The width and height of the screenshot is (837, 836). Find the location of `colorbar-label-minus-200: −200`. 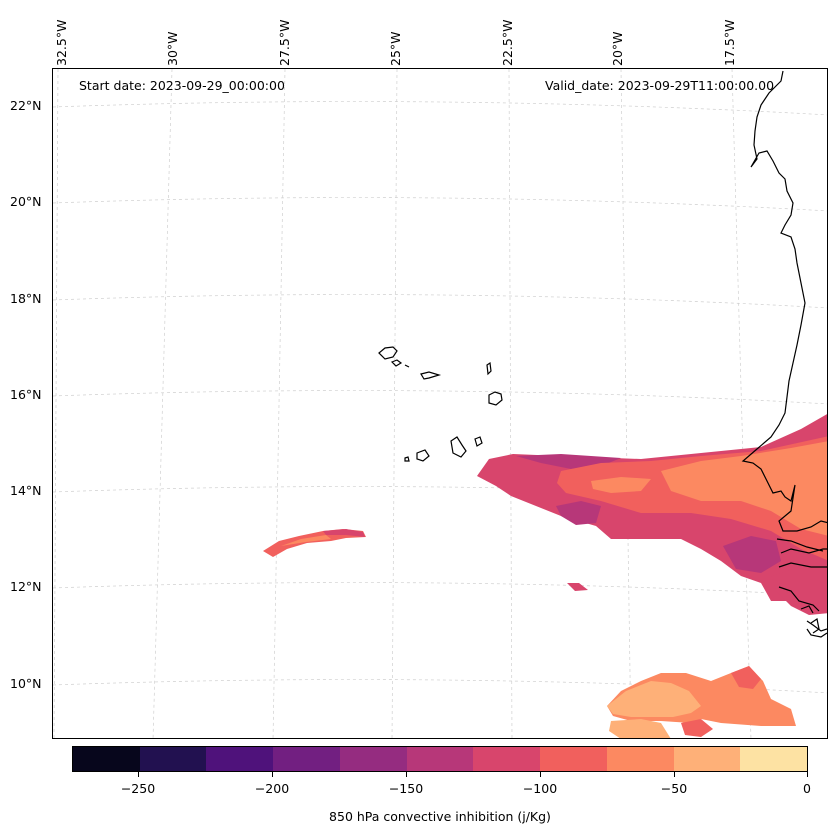

colorbar-label-minus-200: −200 is located at coordinates (272, 788).